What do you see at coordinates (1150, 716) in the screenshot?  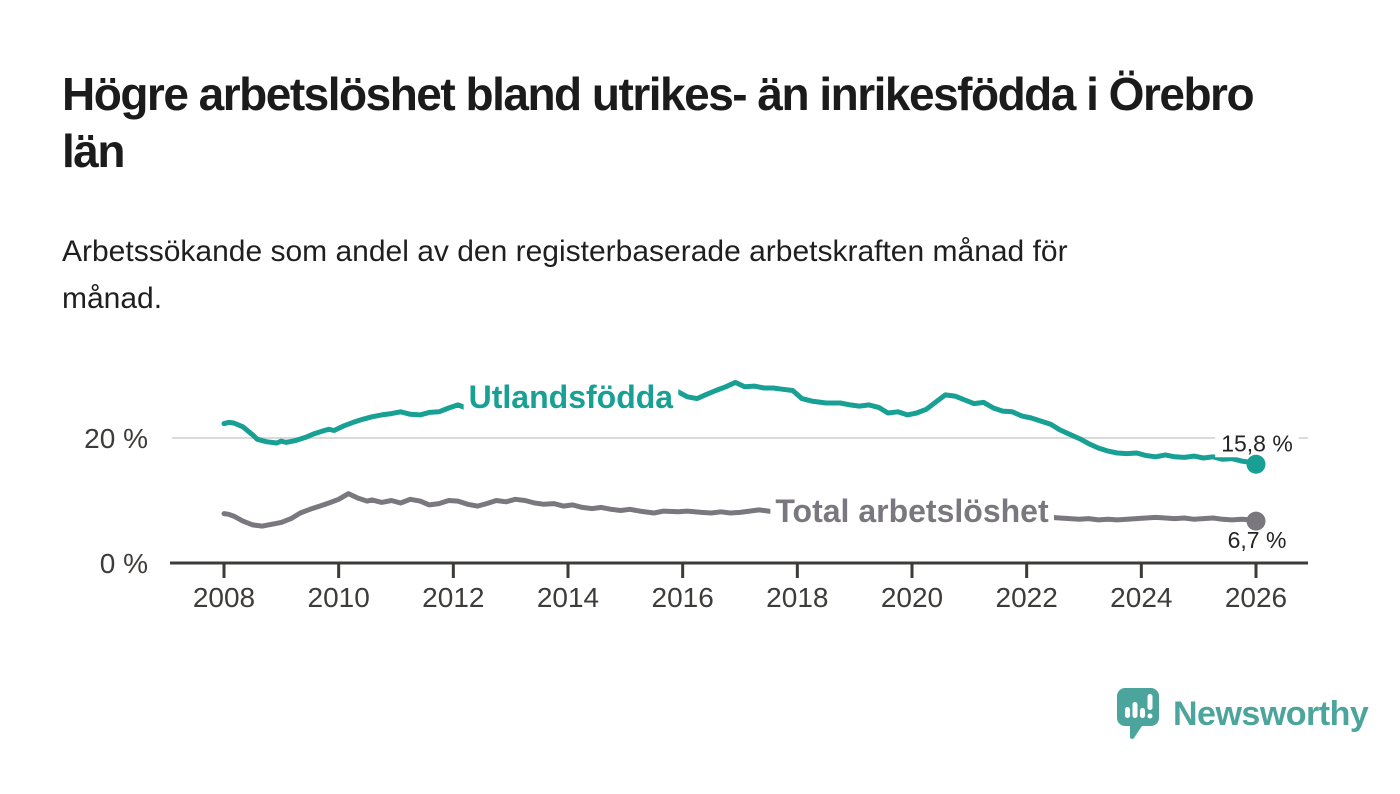 I see `exclamation-dot-icon` at bounding box center [1150, 716].